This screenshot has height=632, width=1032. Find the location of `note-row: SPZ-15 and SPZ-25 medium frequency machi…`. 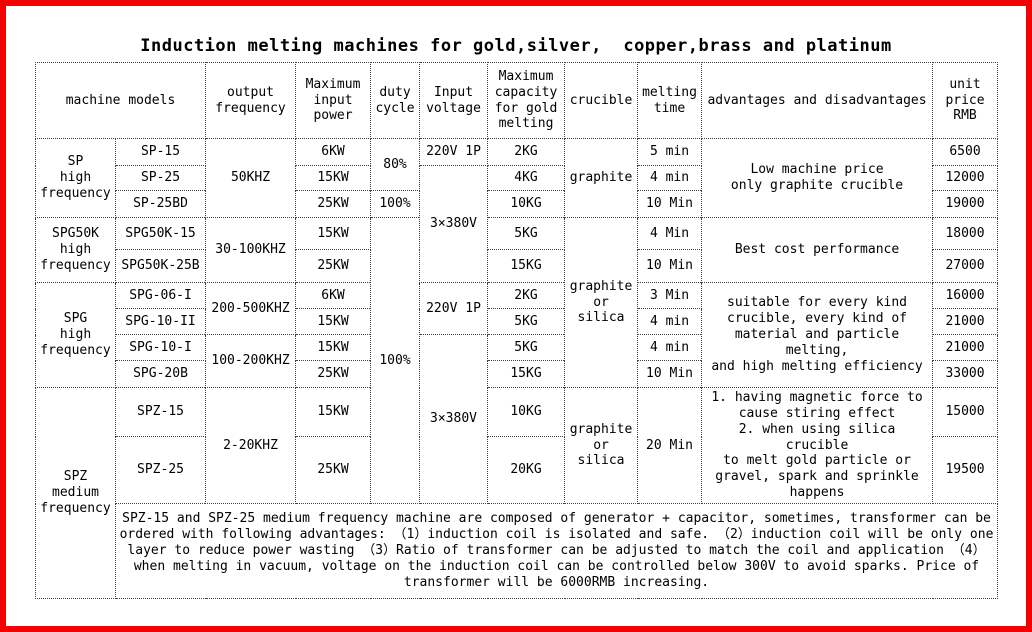

note-row: SPZ-15 and SPZ-25 medium frequency machi… is located at coordinates (517, 551).